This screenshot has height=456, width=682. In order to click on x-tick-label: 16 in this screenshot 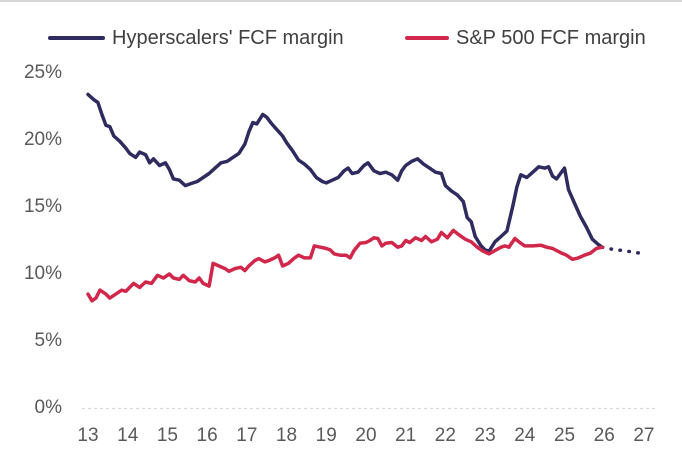, I will do `click(207, 435)`.